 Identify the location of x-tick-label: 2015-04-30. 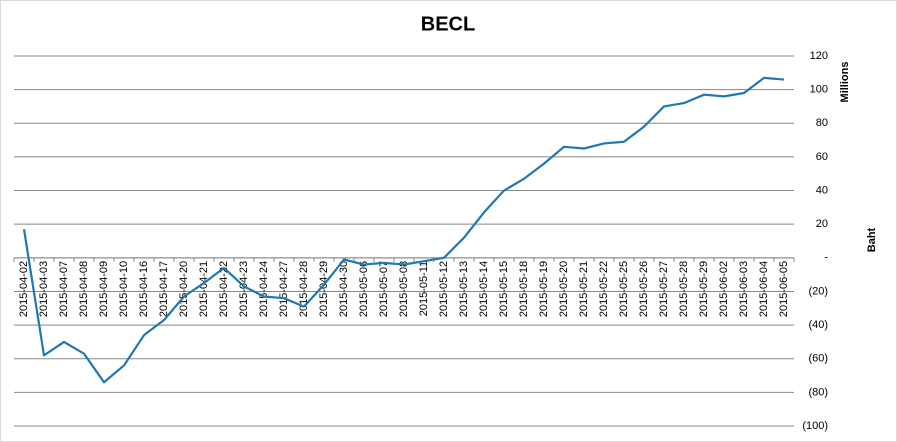
(344, 289).